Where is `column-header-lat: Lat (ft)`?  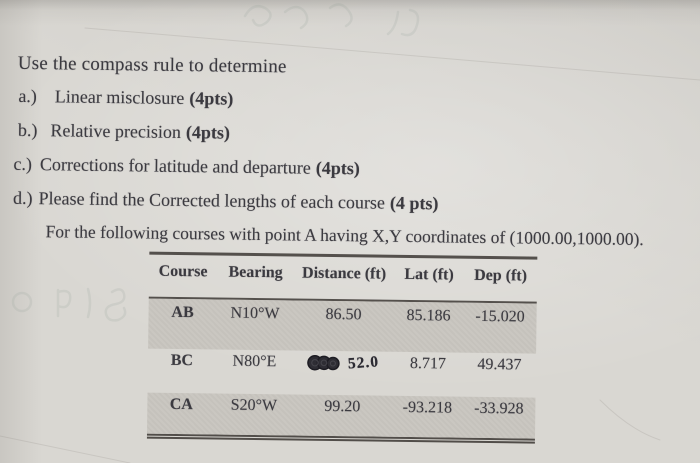
column-header-lat: Lat (ft) is located at coordinates (429, 274).